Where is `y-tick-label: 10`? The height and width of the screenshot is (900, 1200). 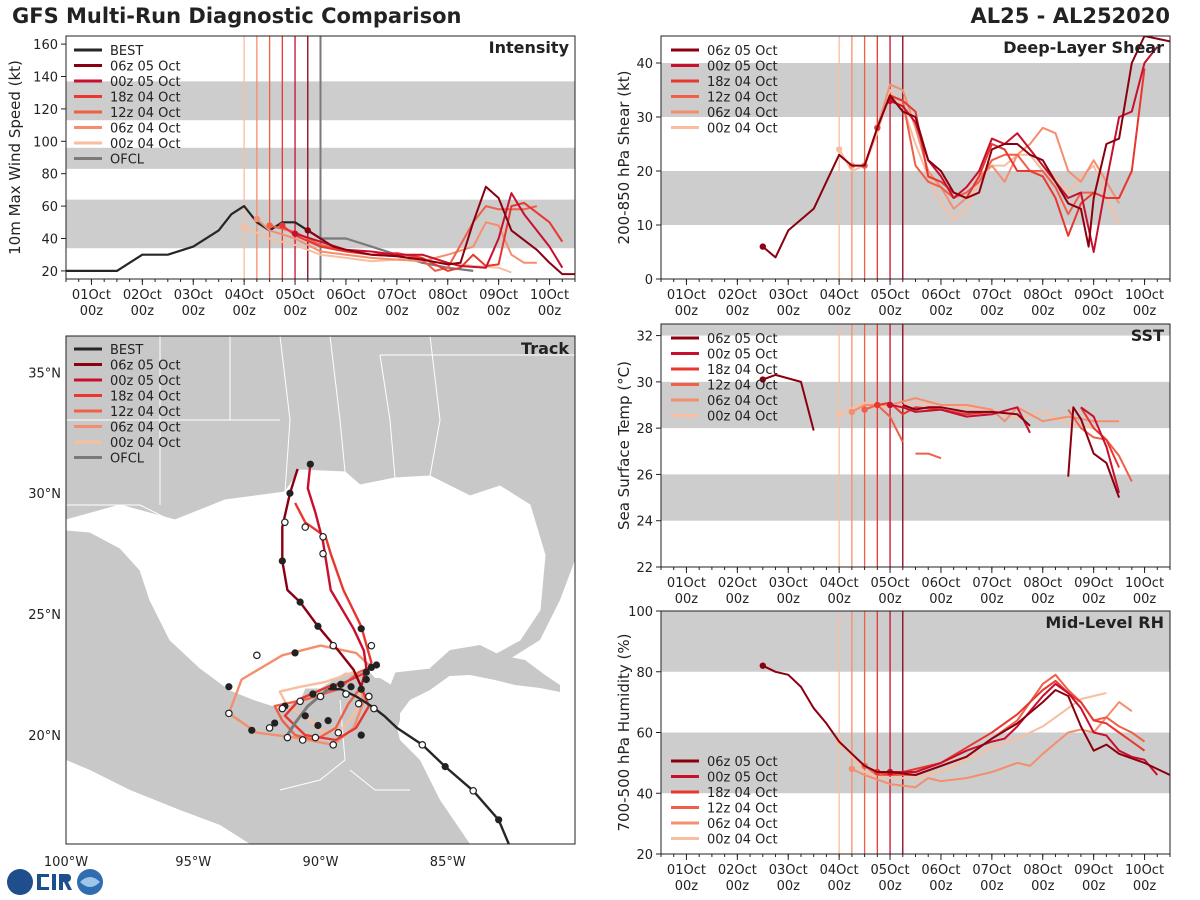 y-tick-label: 10 is located at coordinates (644, 226).